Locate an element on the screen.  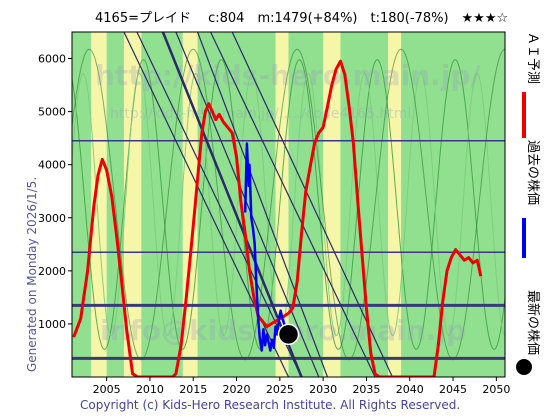
legend-latest-swatch is located at coordinates (524, 367).